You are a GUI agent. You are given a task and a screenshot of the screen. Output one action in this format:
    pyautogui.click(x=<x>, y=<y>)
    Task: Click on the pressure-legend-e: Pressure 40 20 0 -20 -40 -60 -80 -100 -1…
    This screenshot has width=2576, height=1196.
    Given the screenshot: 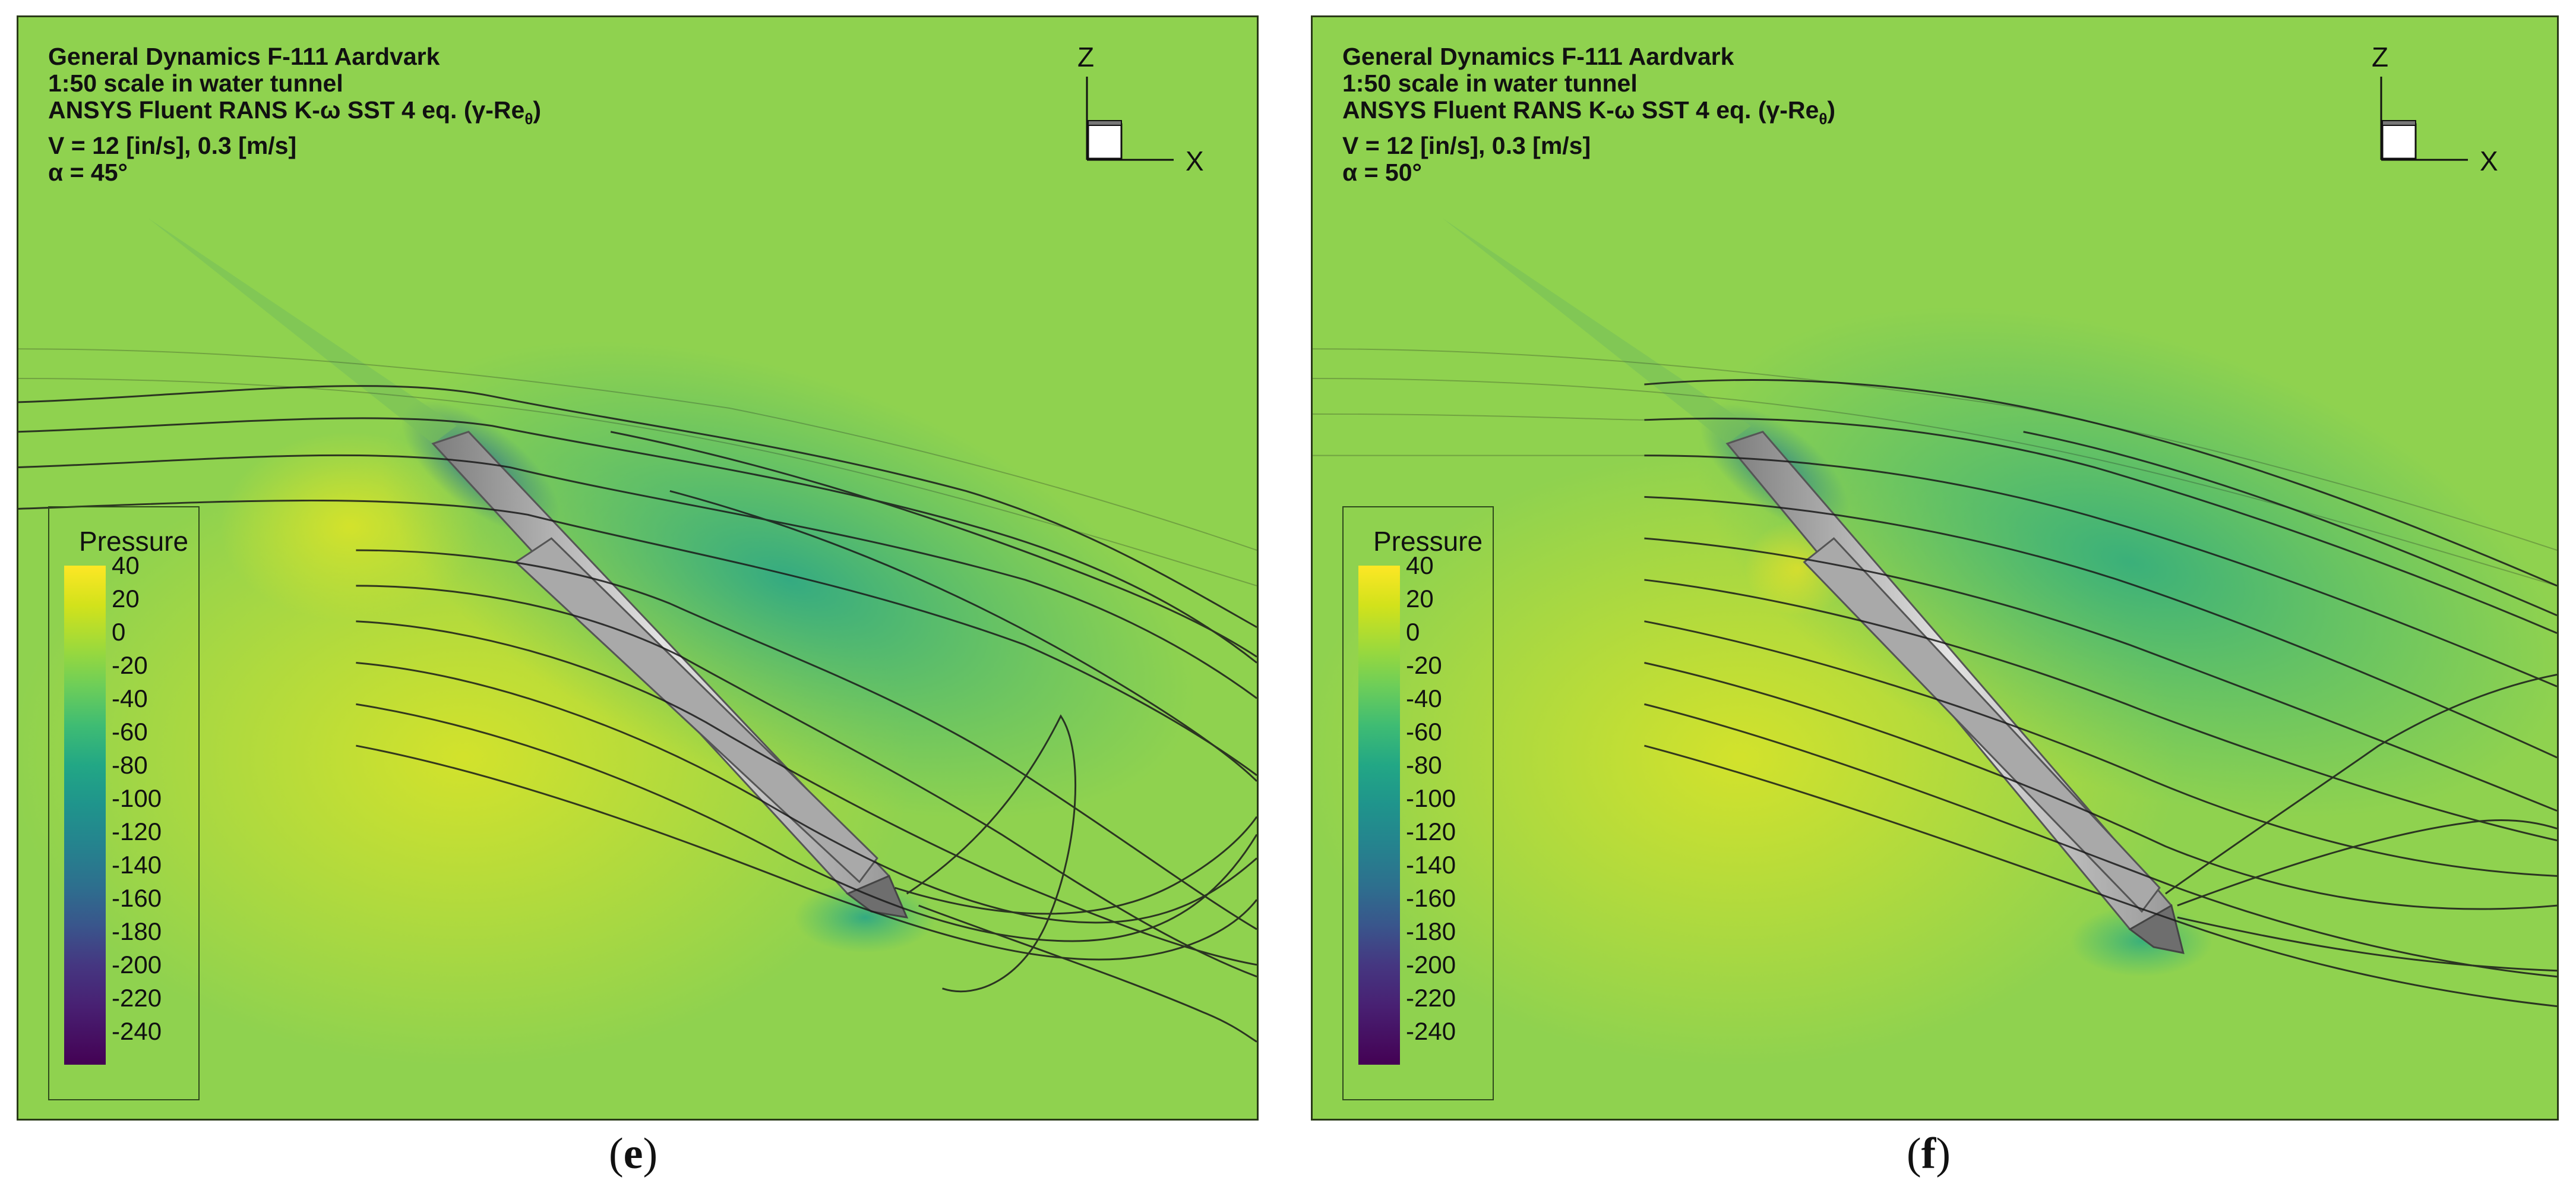 What is the action you would take?
    pyautogui.click(x=124, y=803)
    